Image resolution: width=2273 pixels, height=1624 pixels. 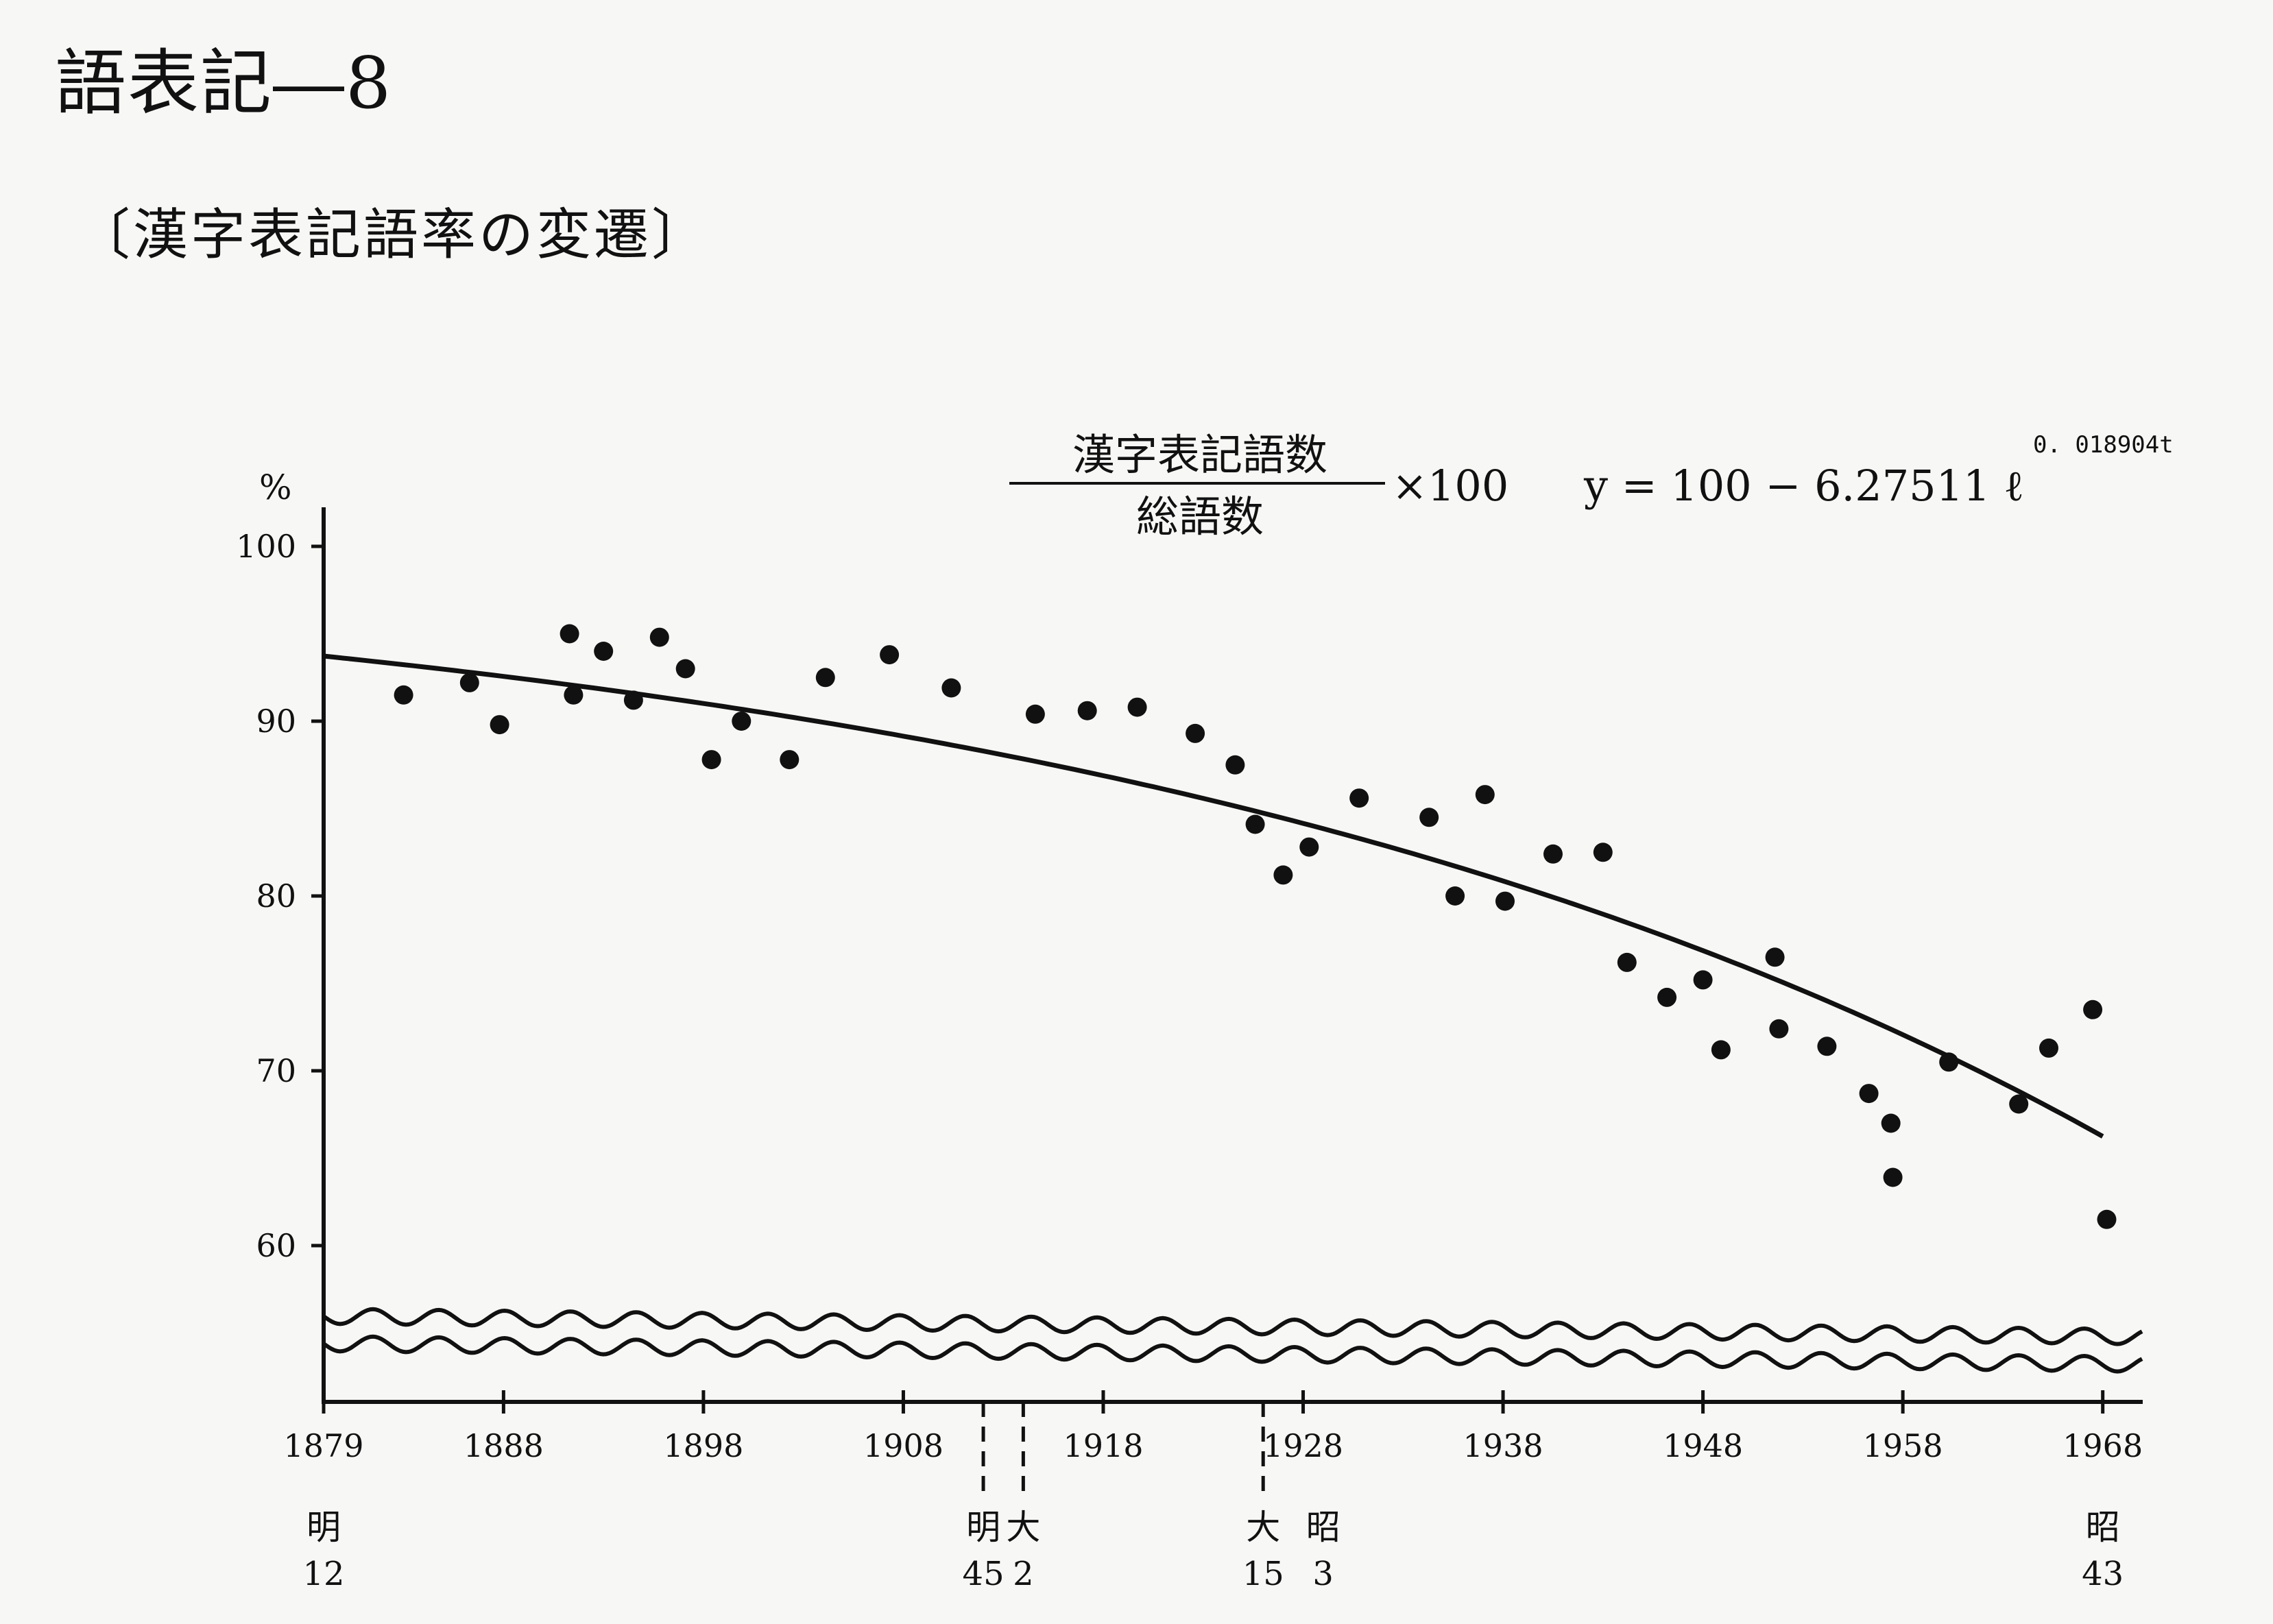 What do you see at coordinates (903, 1445) in the screenshot?
I see `x-tick-label: 1908` at bounding box center [903, 1445].